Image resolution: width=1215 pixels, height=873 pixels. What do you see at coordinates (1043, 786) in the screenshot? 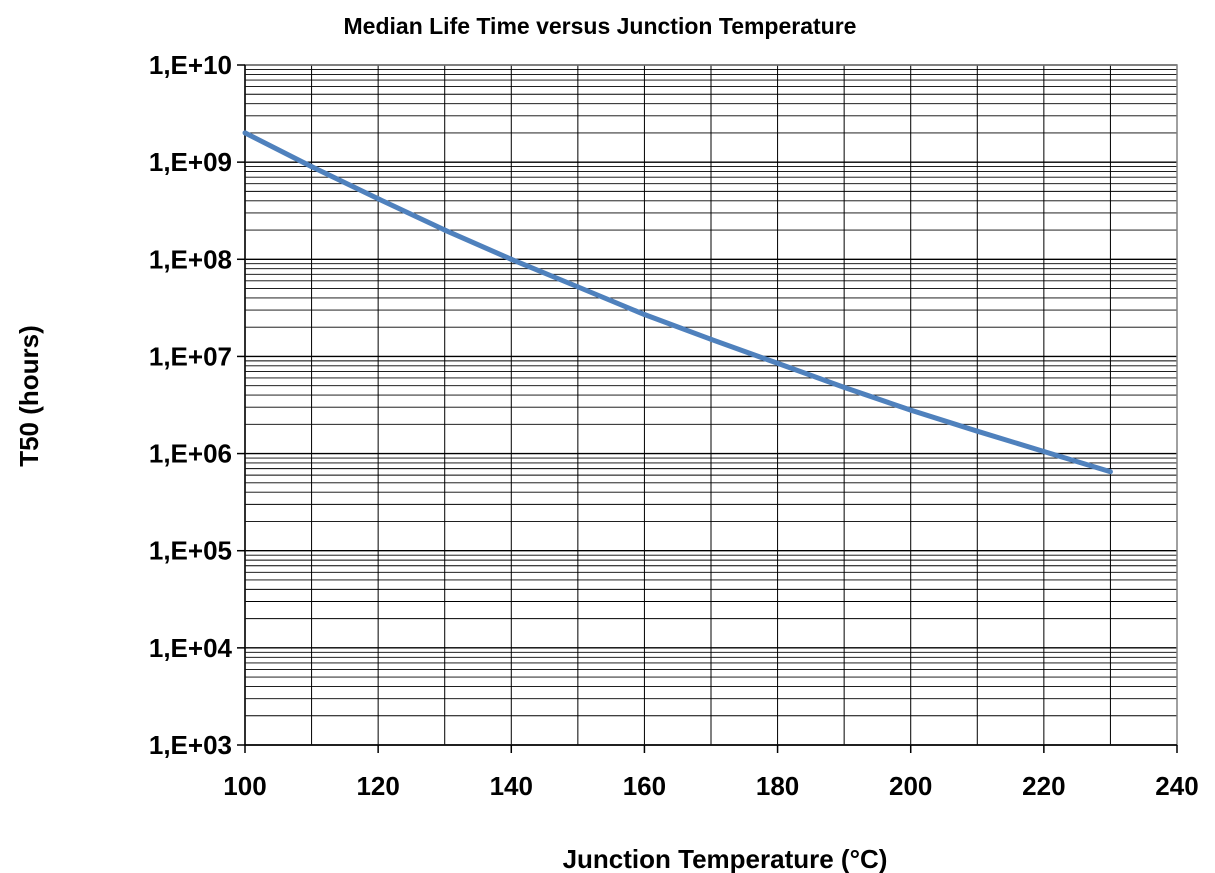
I see `x-tick-label: 220` at bounding box center [1043, 786].